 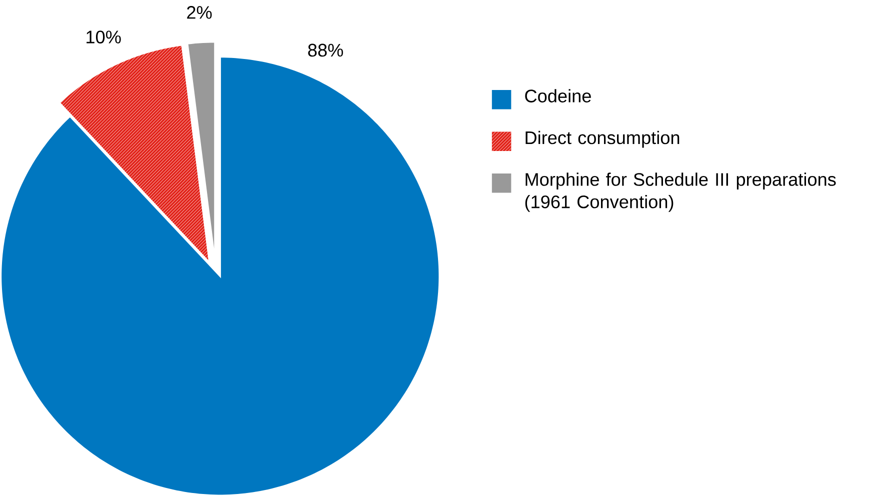 I want to click on data-label: 88%, so click(x=325, y=50).